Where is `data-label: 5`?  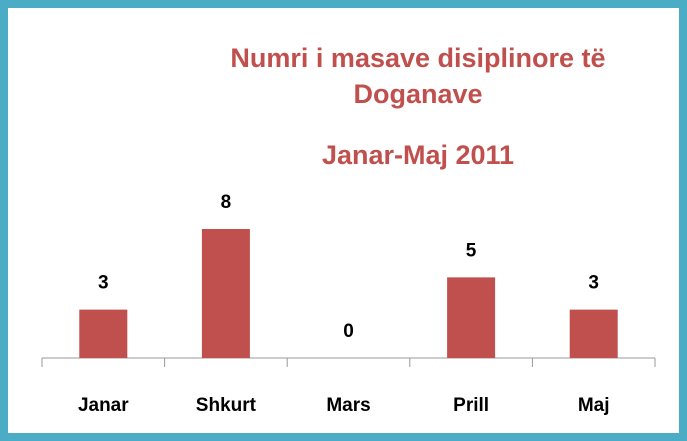 data-label: 5 is located at coordinates (471, 250).